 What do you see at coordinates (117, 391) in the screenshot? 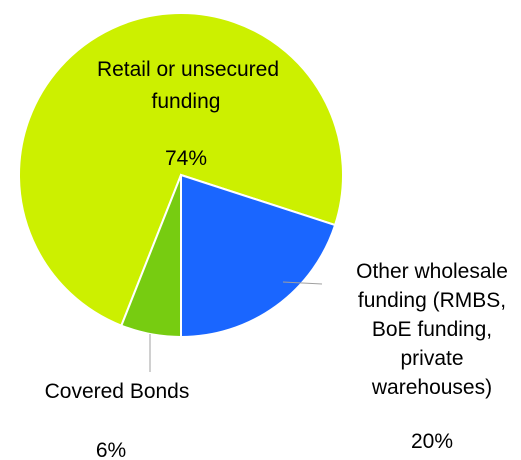
I see `slice-label-covered-bonds: Covered Bonds` at bounding box center [117, 391].